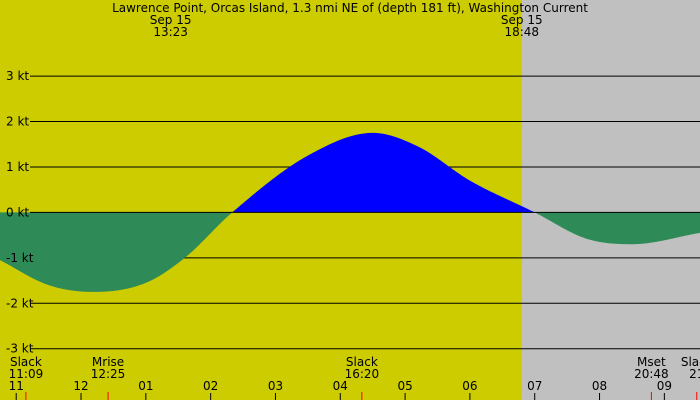 Image resolution: width=700 pixels, height=400 pixels. What do you see at coordinates (80, 386) in the screenshot?
I see `hour-tick-label: 12` at bounding box center [80, 386].